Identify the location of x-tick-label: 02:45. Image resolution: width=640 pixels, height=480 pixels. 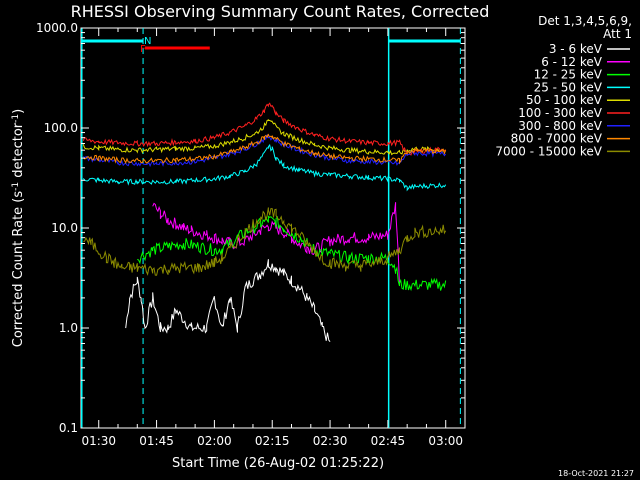
(388, 441).